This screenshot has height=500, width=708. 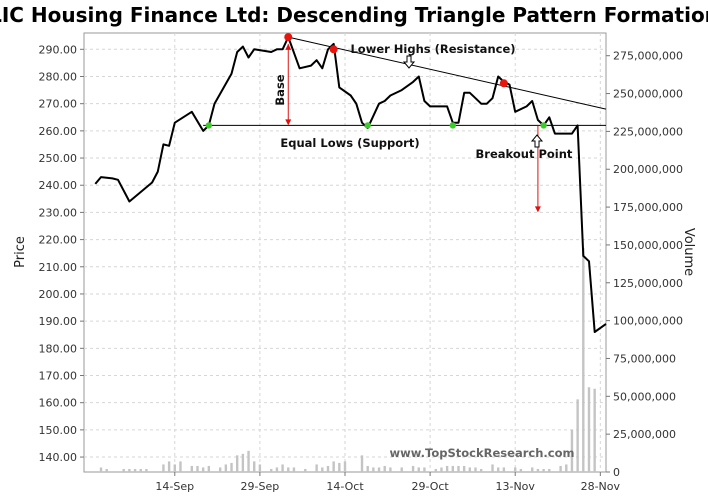 What do you see at coordinates (409, 62) in the screenshot?
I see `resistance-pointer-icon` at bounding box center [409, 62].